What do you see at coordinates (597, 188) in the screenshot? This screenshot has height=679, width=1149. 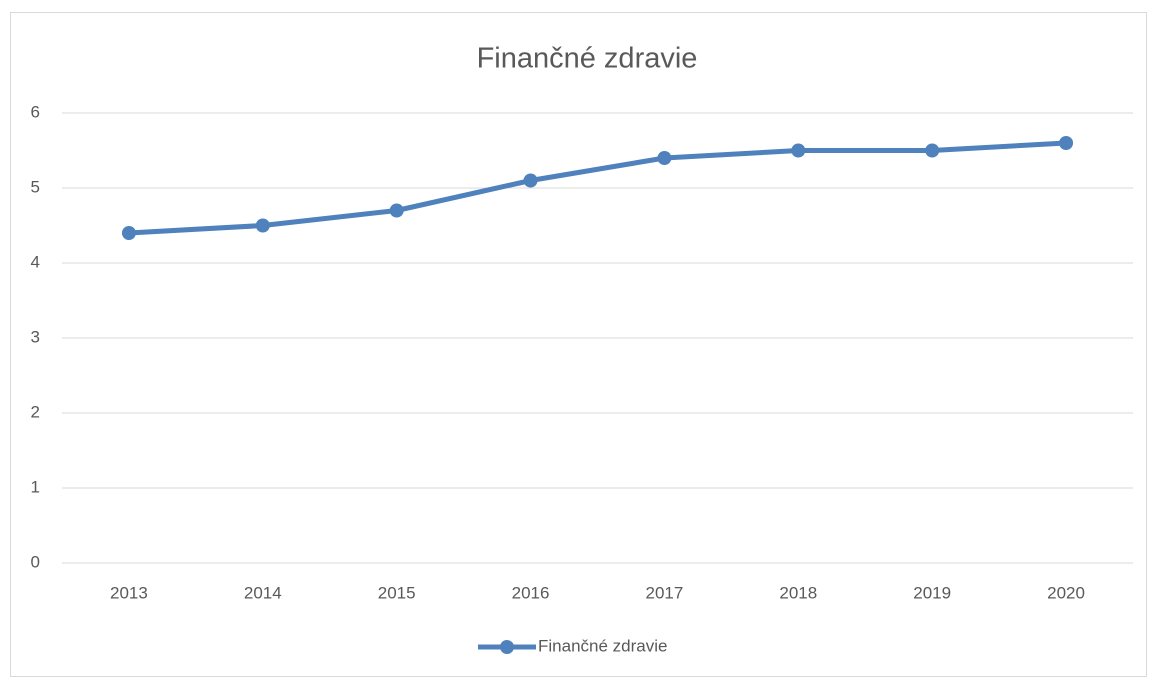 I see `series-line` at bounding box center [597, 188].